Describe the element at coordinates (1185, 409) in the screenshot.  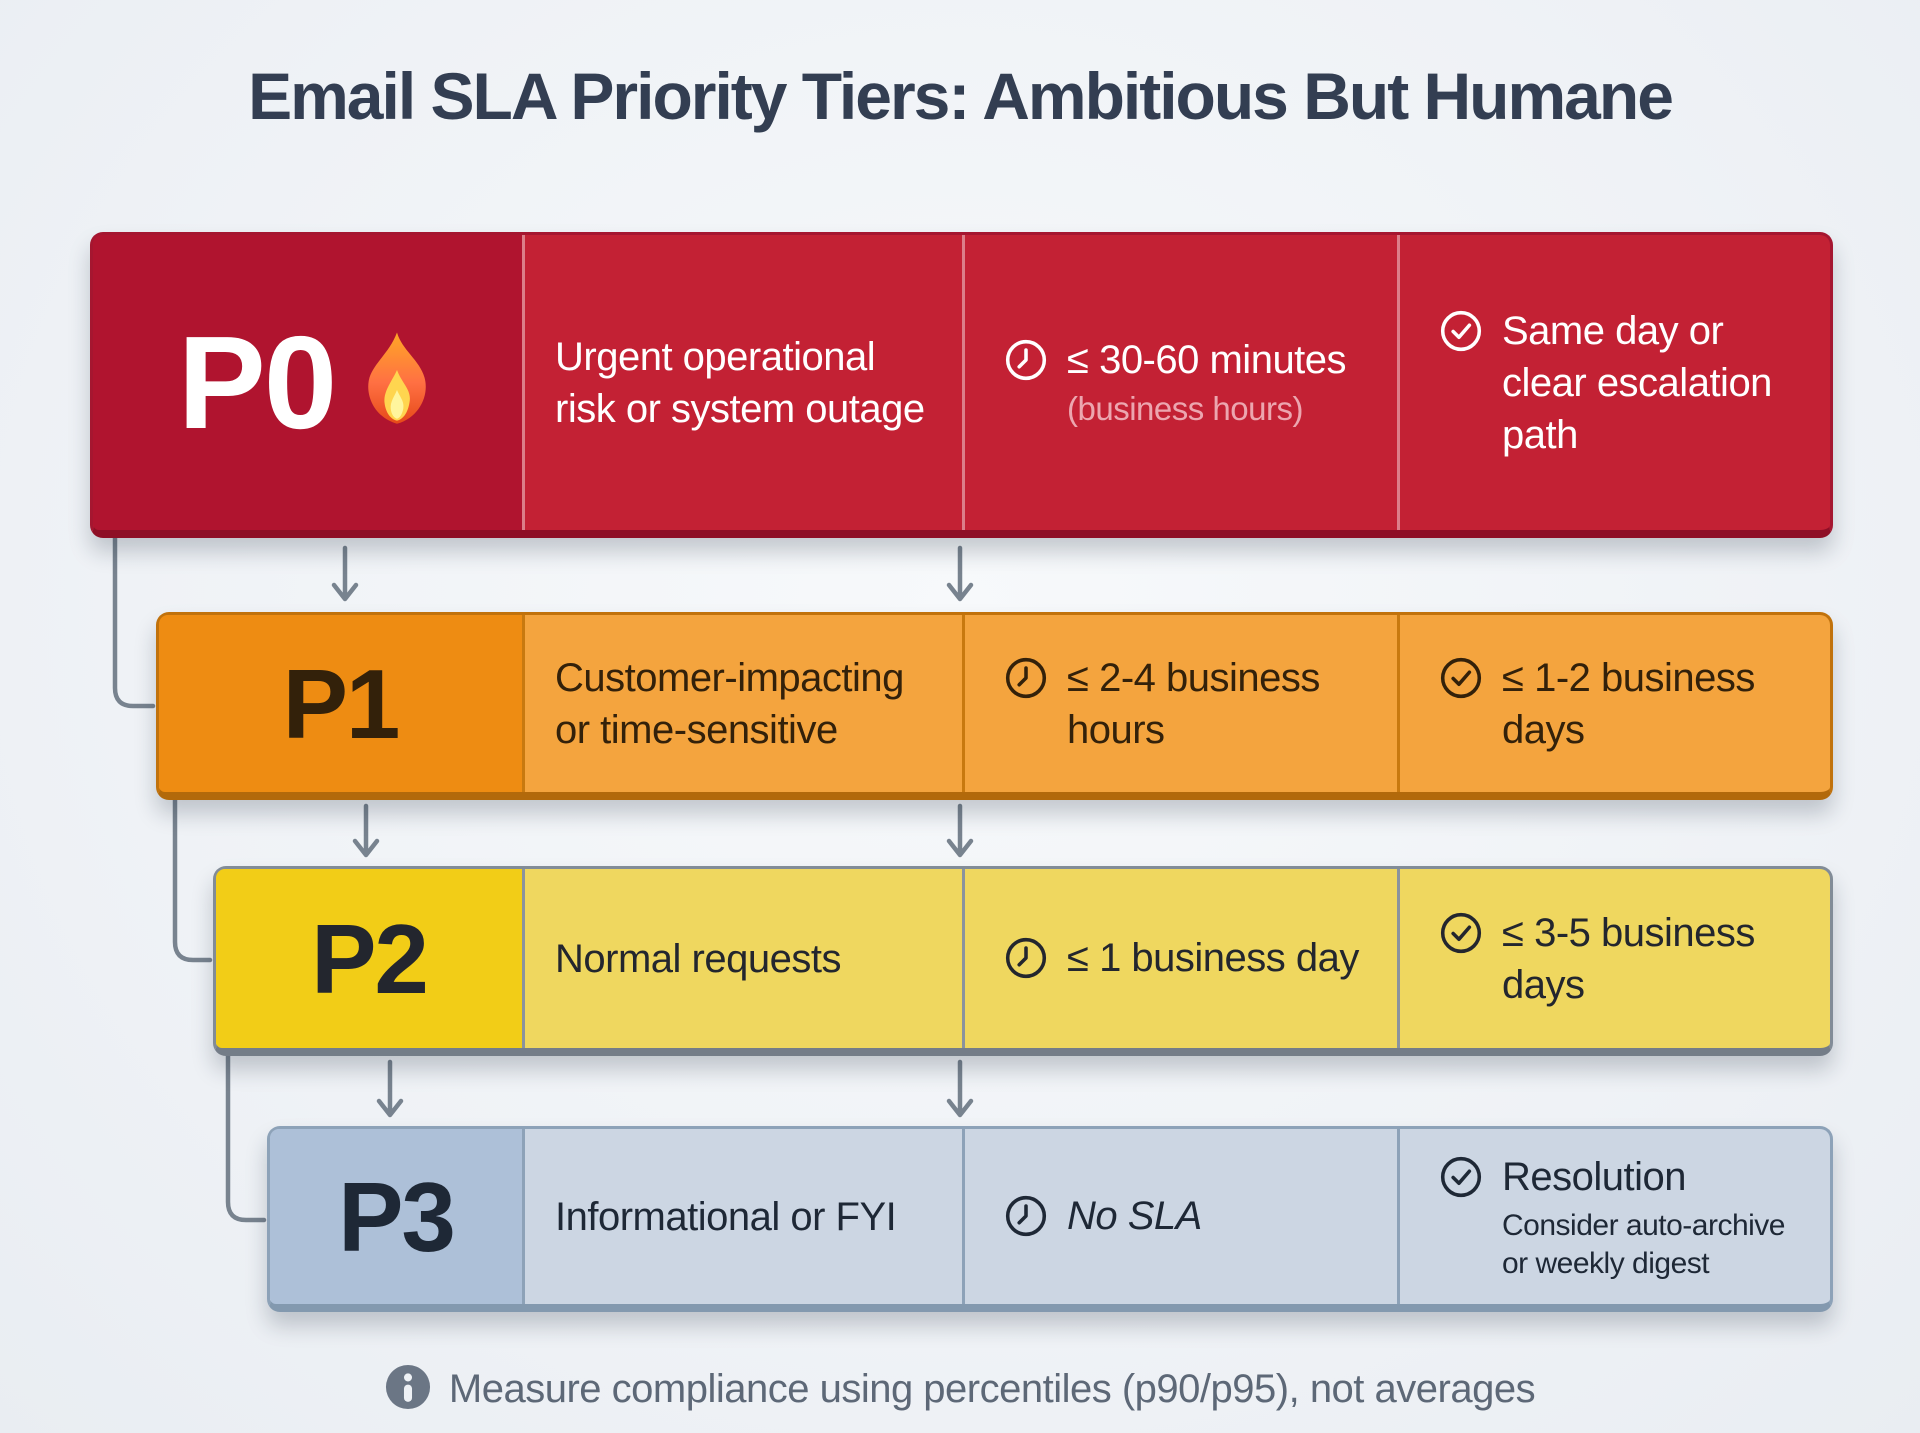
I see `tier-p0-response-note: (business hours)` at that location.